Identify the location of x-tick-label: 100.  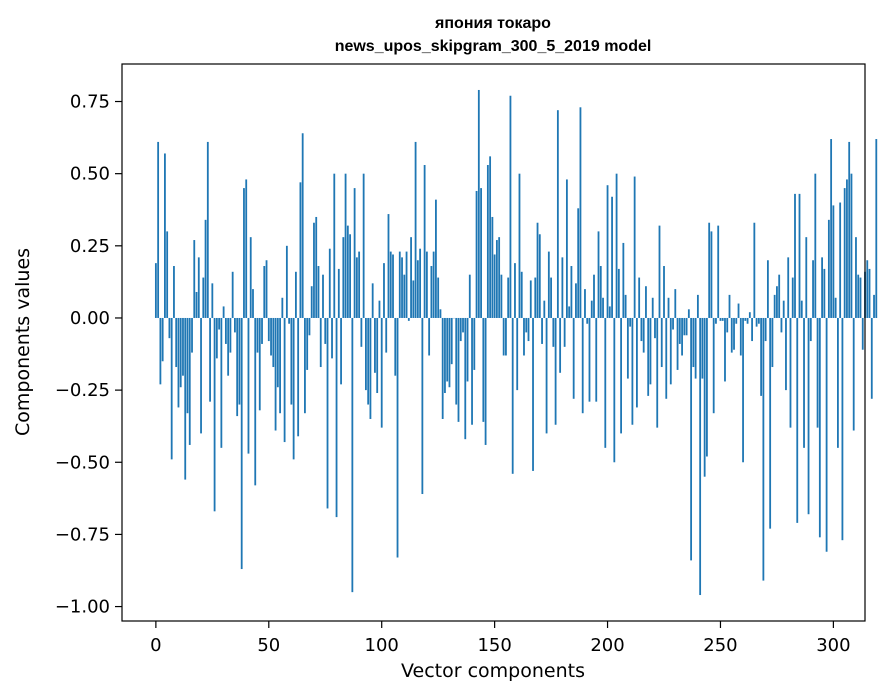
(382, 645).